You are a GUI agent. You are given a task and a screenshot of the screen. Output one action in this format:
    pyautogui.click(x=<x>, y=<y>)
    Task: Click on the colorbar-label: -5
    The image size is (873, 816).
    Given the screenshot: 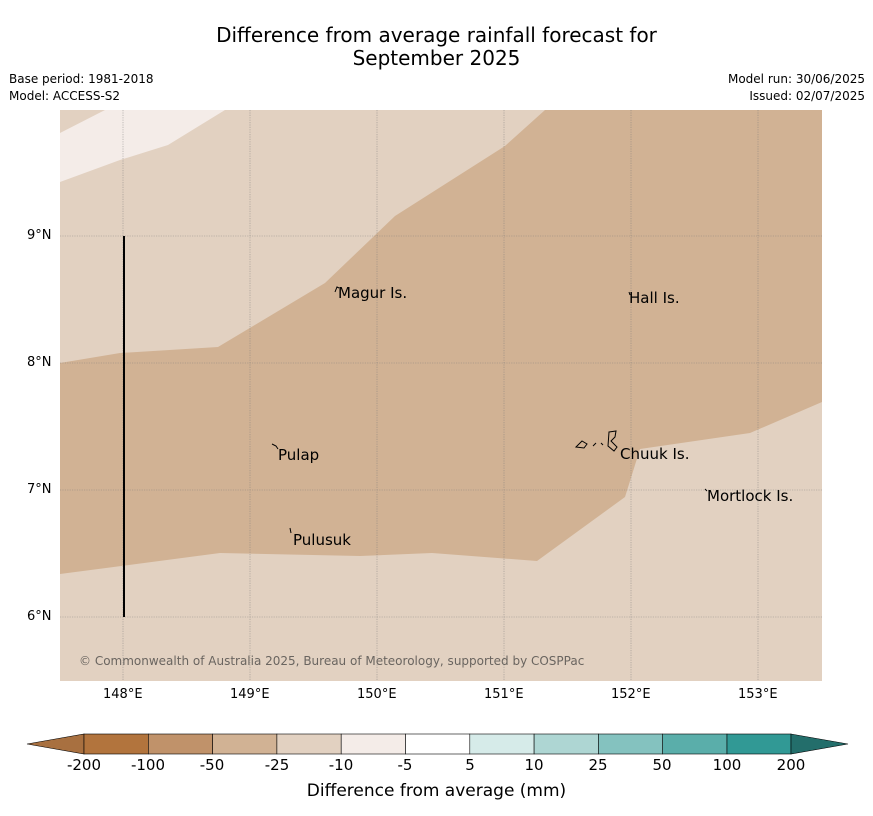 What is the action you would take?
    pyautogui.click(x=405, y=765)
    